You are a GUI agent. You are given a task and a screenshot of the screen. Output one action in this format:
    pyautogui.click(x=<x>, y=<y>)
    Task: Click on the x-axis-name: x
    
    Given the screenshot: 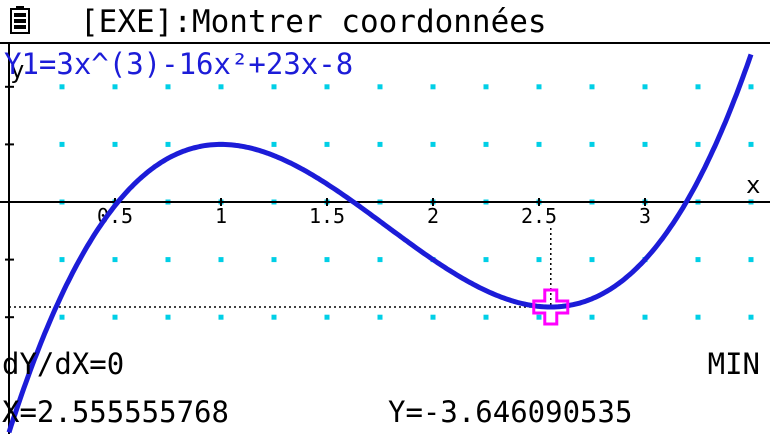 What is the action you would take?
    pyautogui.click(x=753, y=185)
    